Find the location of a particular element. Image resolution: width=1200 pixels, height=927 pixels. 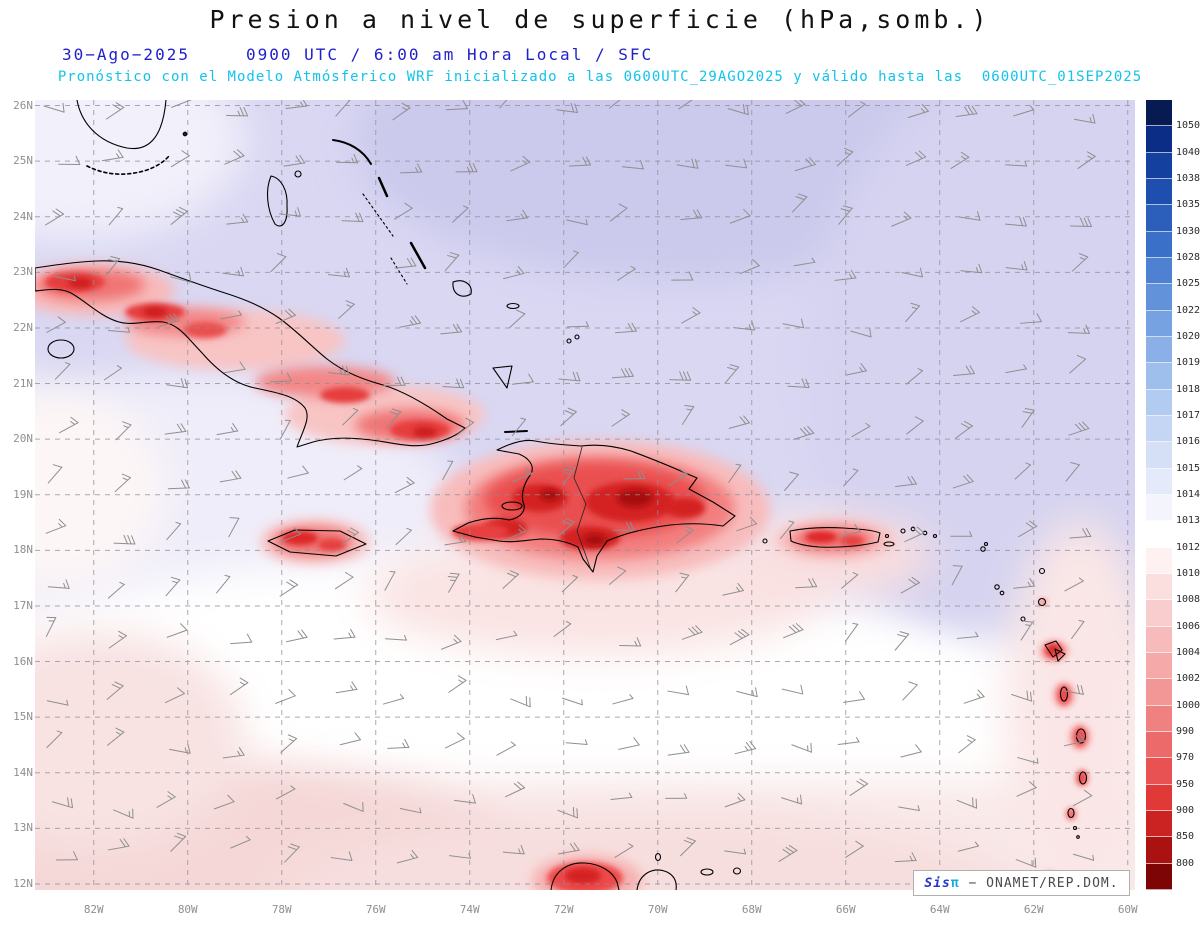

colorbar-tick-label: 1004 is located at coordinates (1188, 652).